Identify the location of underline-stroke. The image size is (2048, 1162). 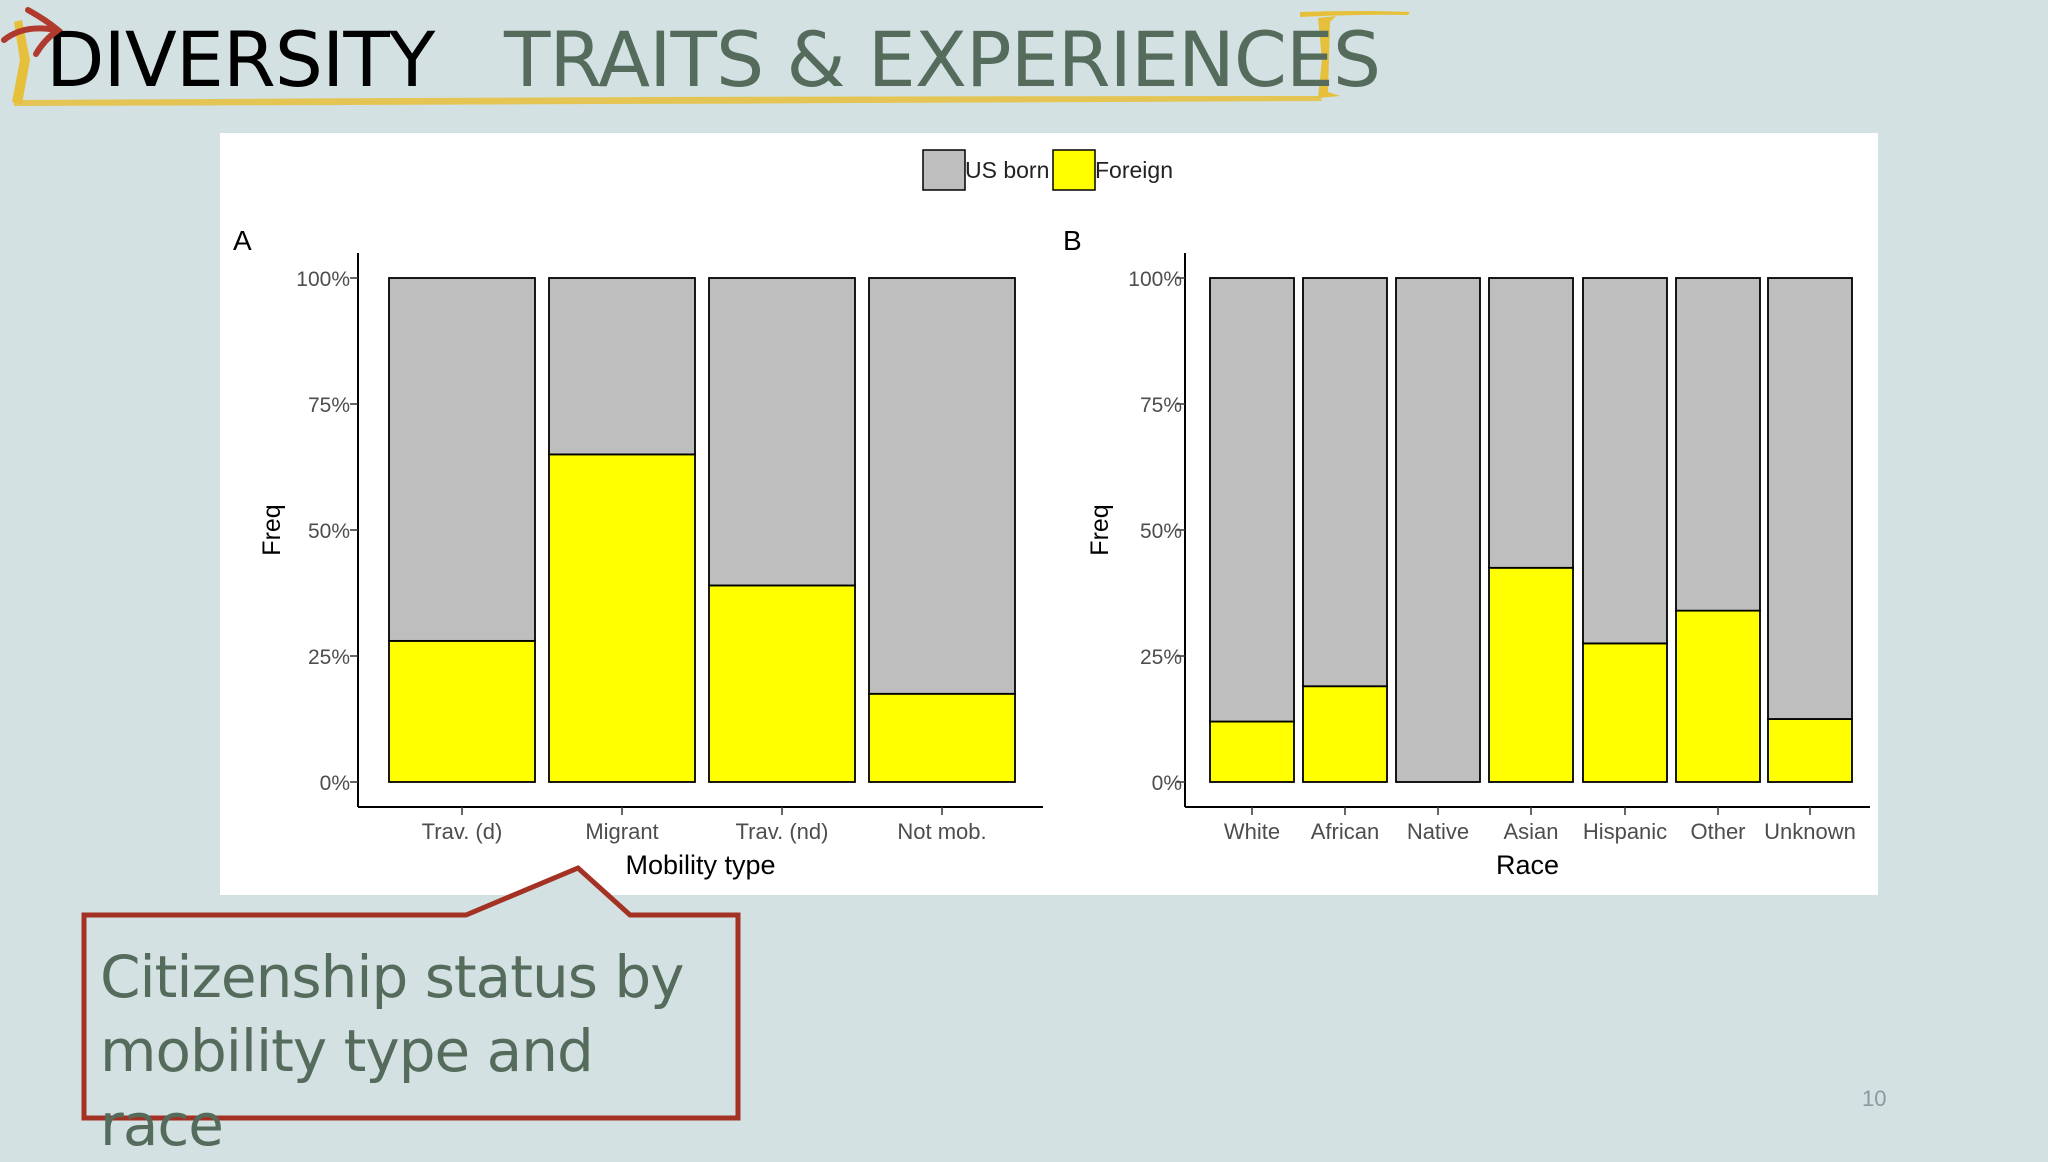
(668, 101).